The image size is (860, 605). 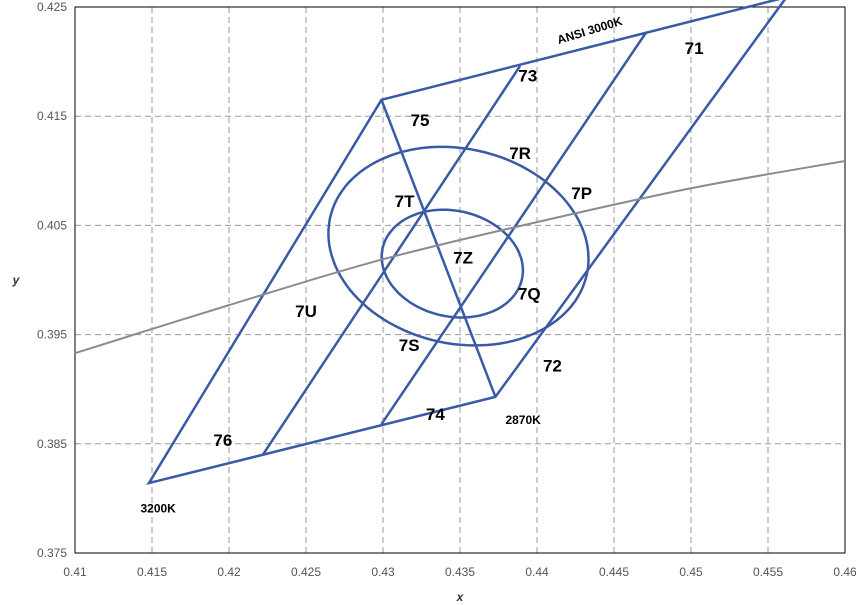 What do you see at coordinates (523, 420) in the screenshot?
I see `label-2870k: 2870K` at bounding box center [523, 420].